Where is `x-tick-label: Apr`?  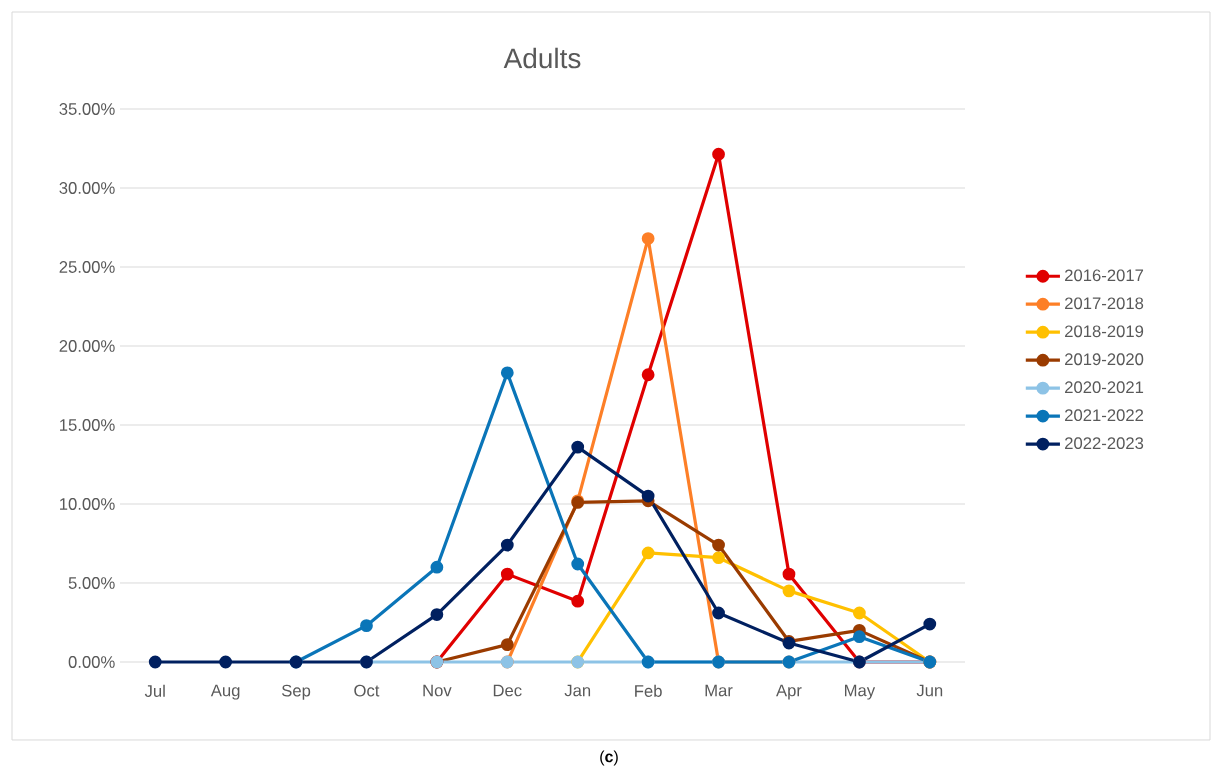 x-tick-label: Apr is located at coordinates (789, 692).